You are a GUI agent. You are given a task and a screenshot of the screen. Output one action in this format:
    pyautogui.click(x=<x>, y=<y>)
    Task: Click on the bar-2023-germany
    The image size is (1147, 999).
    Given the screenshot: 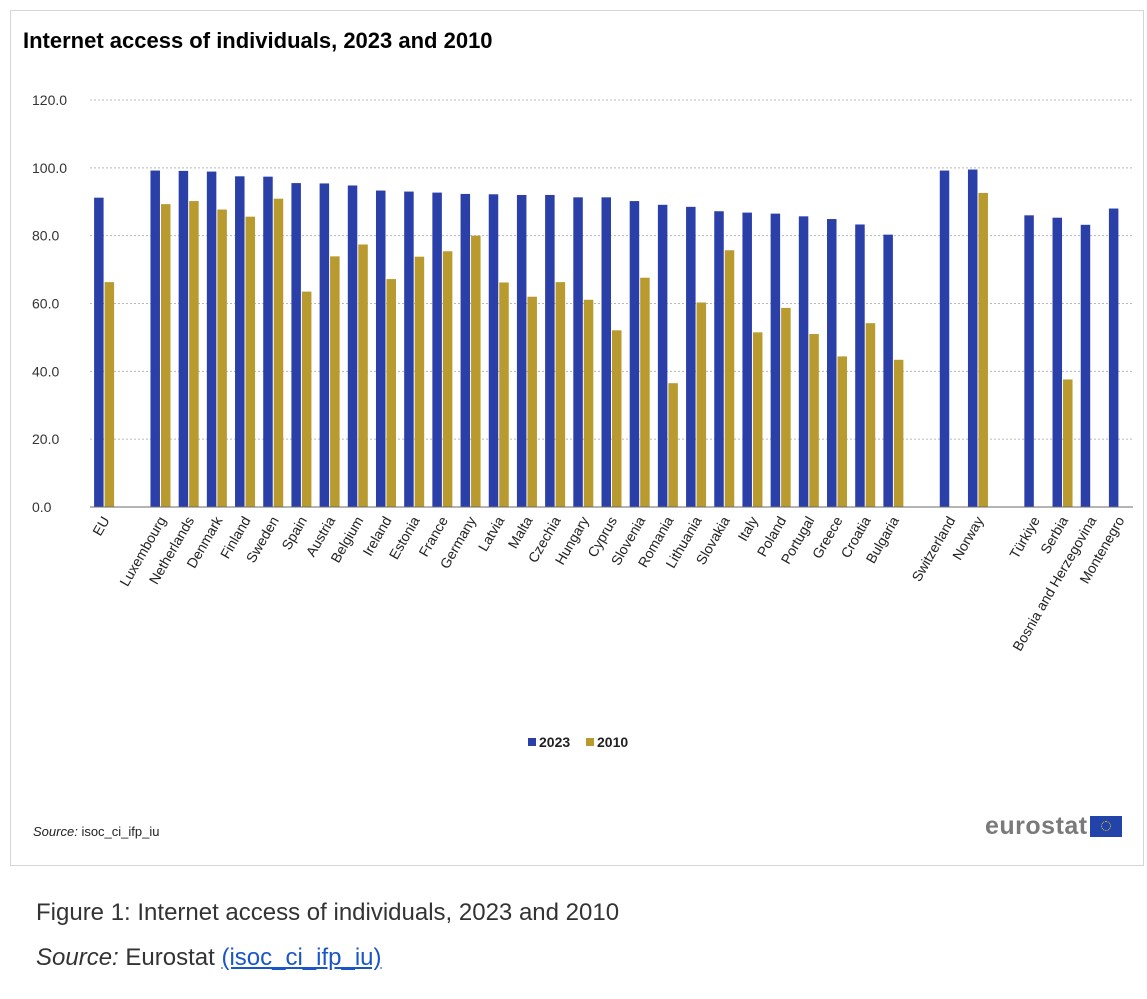 What is the action you would take?
    pyautogui.click(x=465, y=350)
    